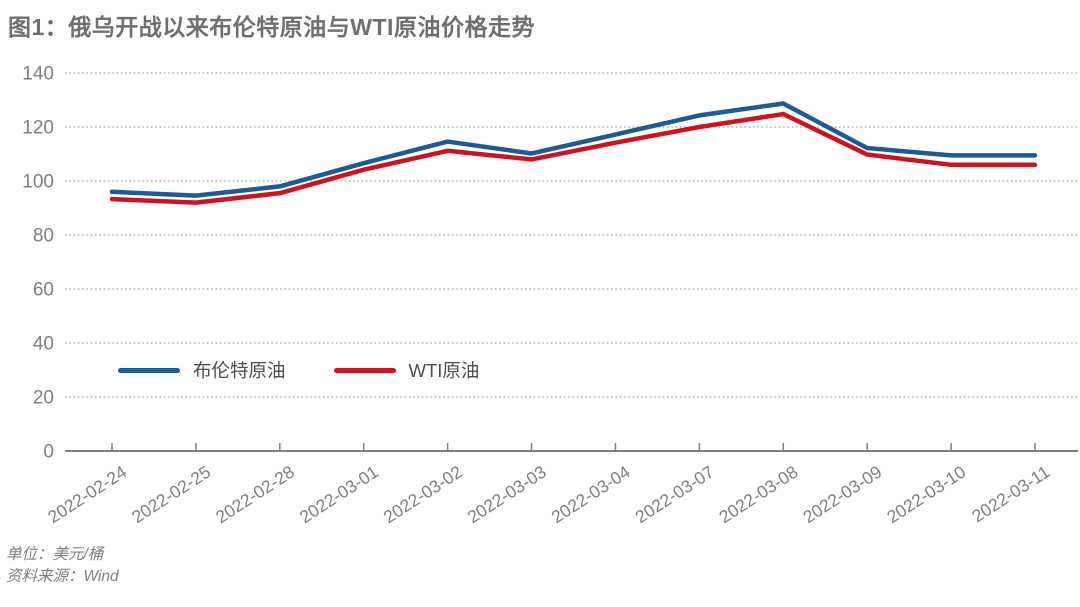  I want to click on svg-text: 2022-03-03, so click(507, 495).